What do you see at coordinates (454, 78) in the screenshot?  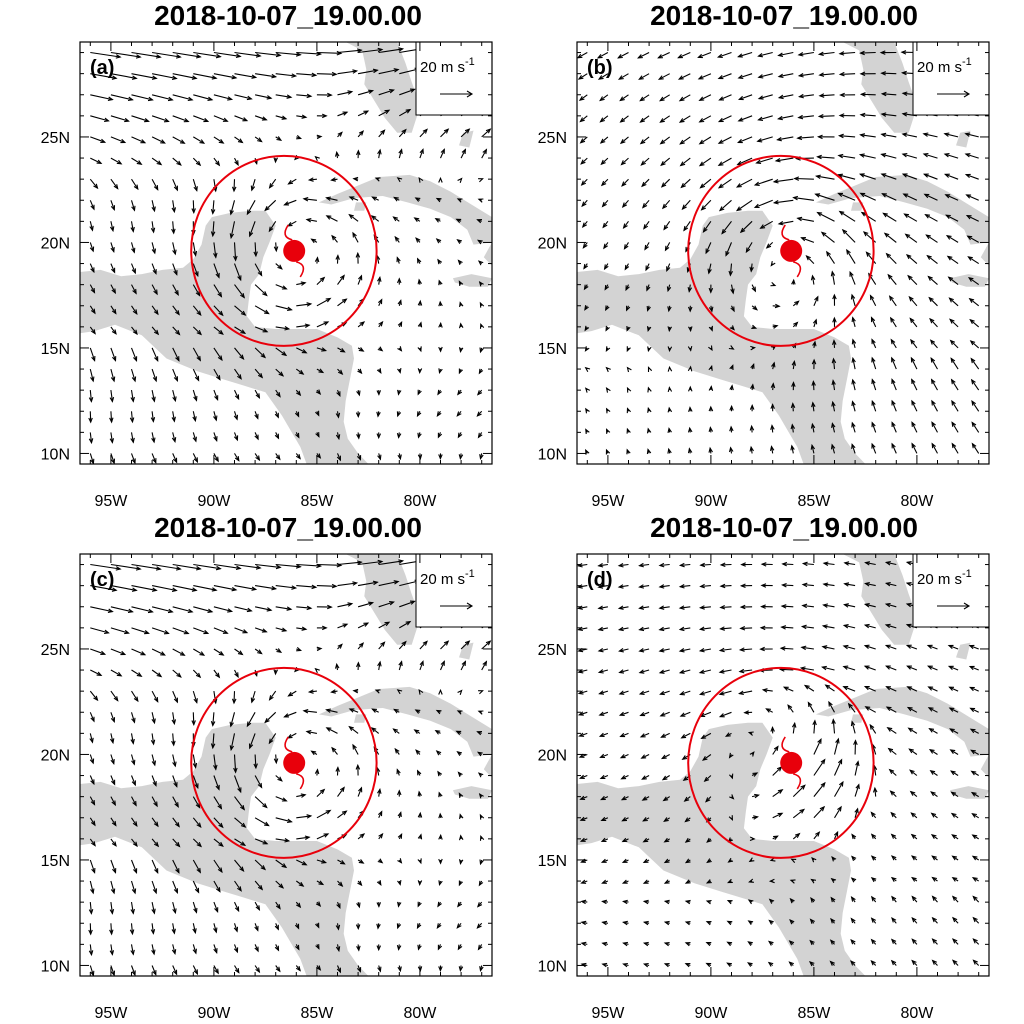 I see `reference-vector-box` at bounding box center [454, 78].